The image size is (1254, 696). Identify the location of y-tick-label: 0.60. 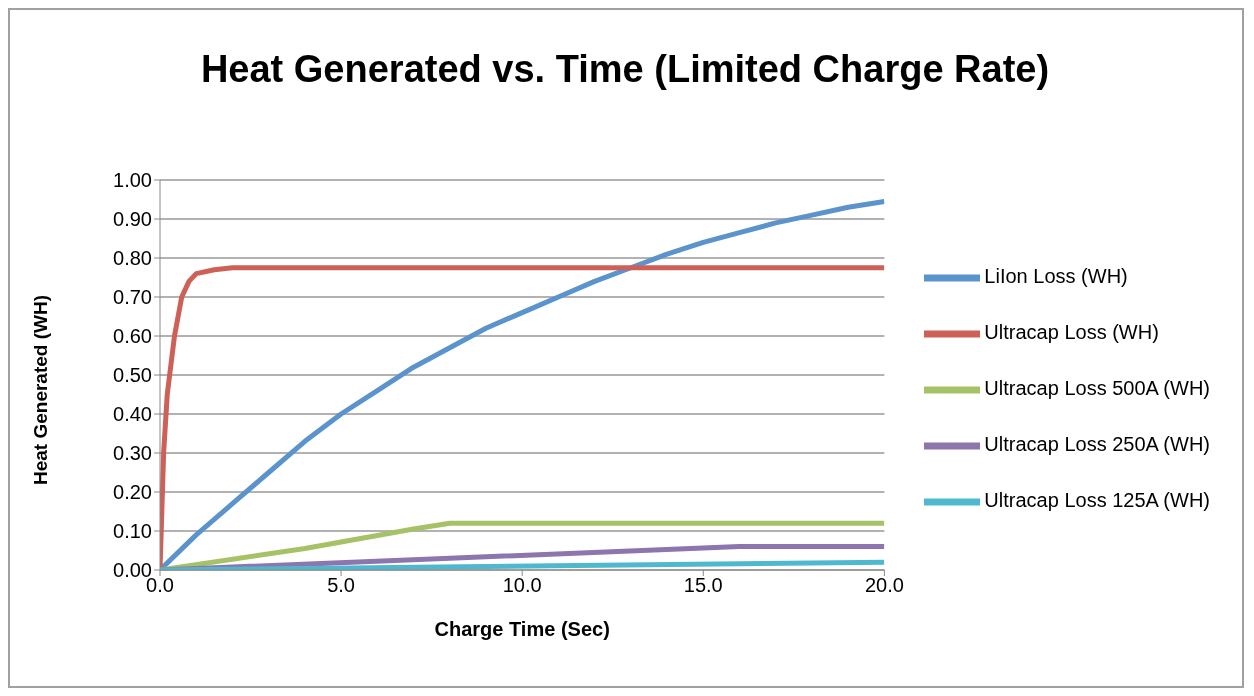
(132, 336).